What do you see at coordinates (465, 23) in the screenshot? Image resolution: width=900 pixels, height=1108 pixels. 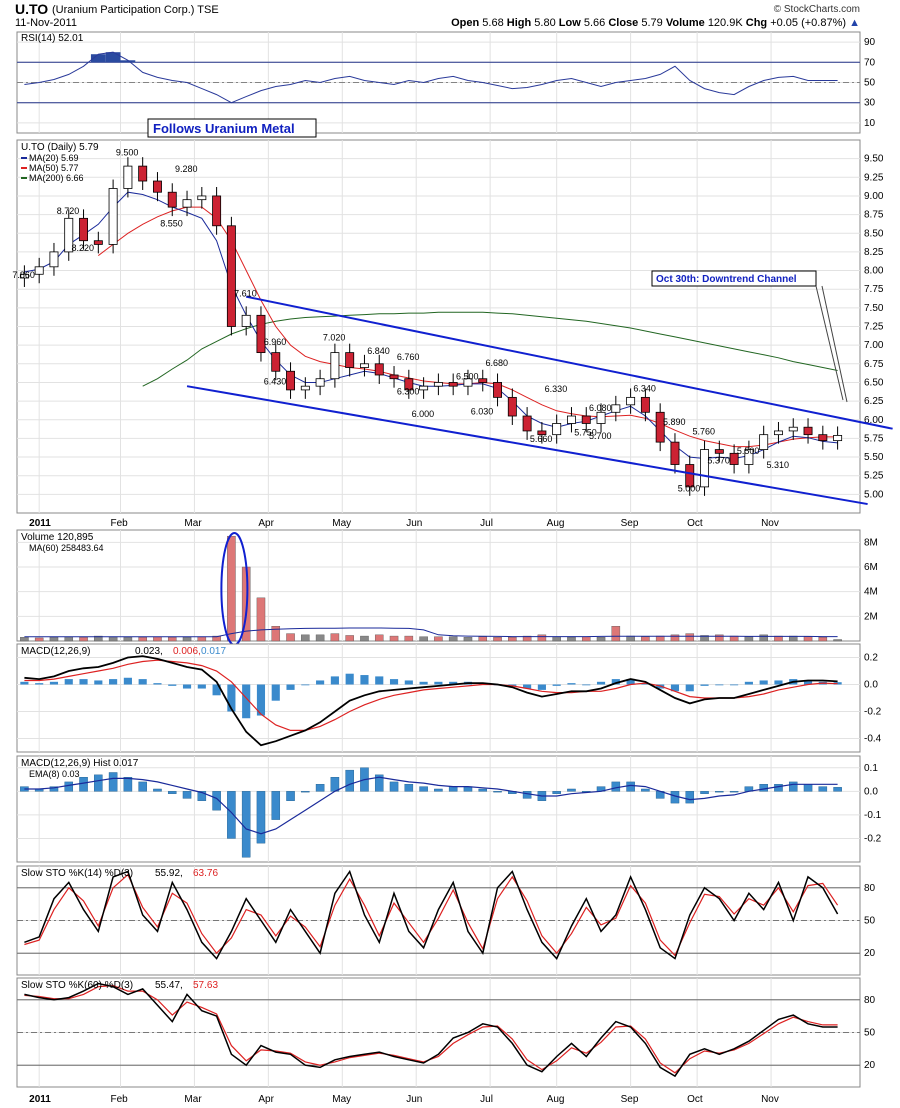 I see `open-label: Open` at bounding box center [465, 23].